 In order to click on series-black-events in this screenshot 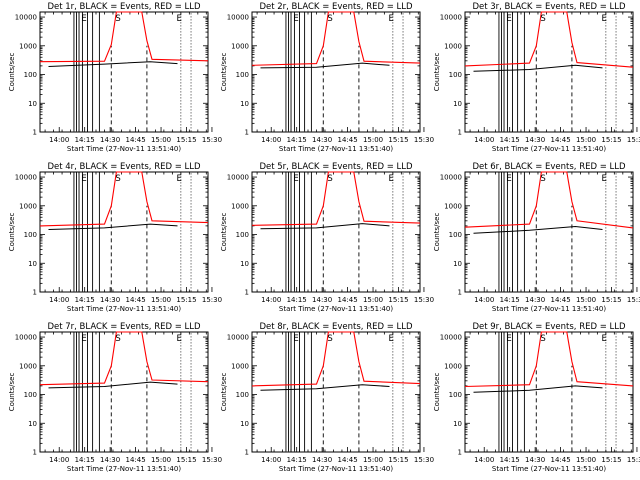, I will do `click(325, 226)`.